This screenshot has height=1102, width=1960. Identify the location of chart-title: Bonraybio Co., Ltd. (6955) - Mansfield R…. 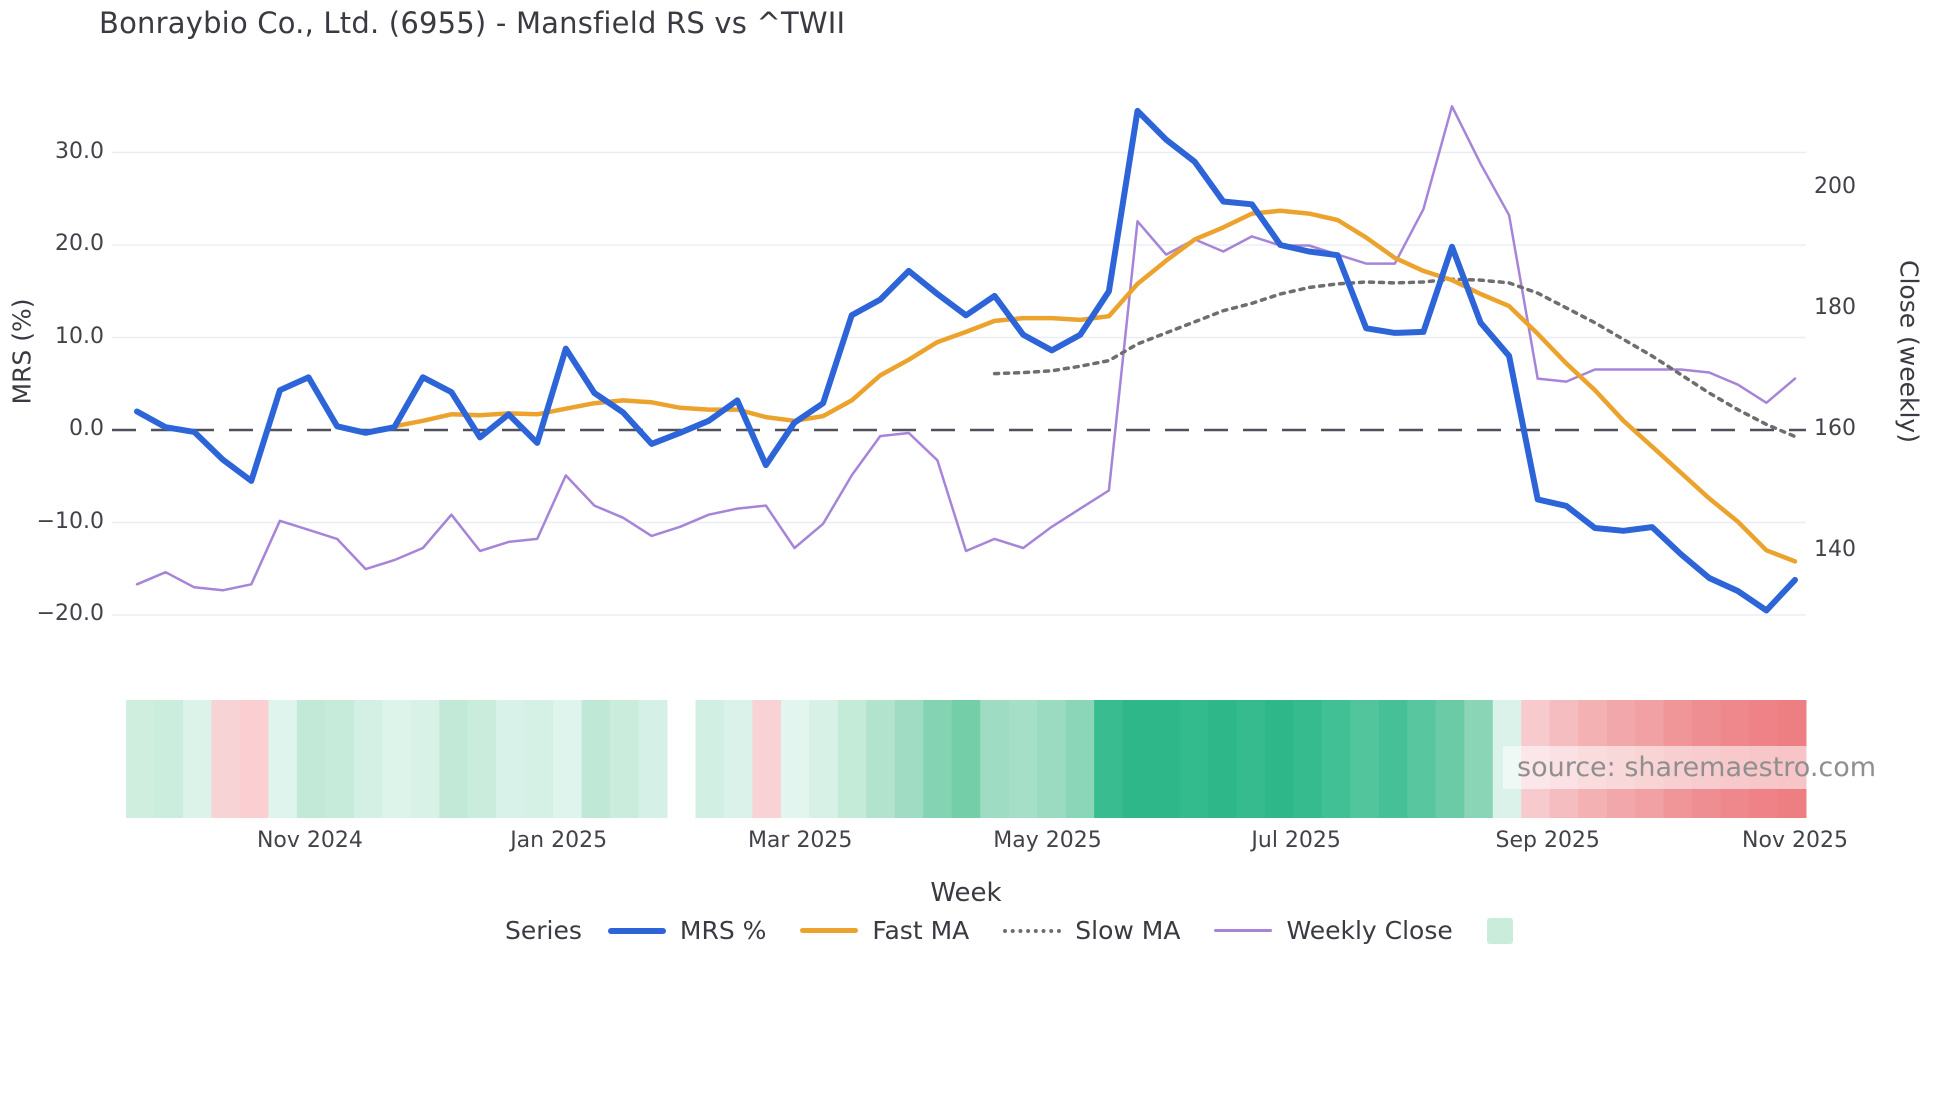
(472, 23).